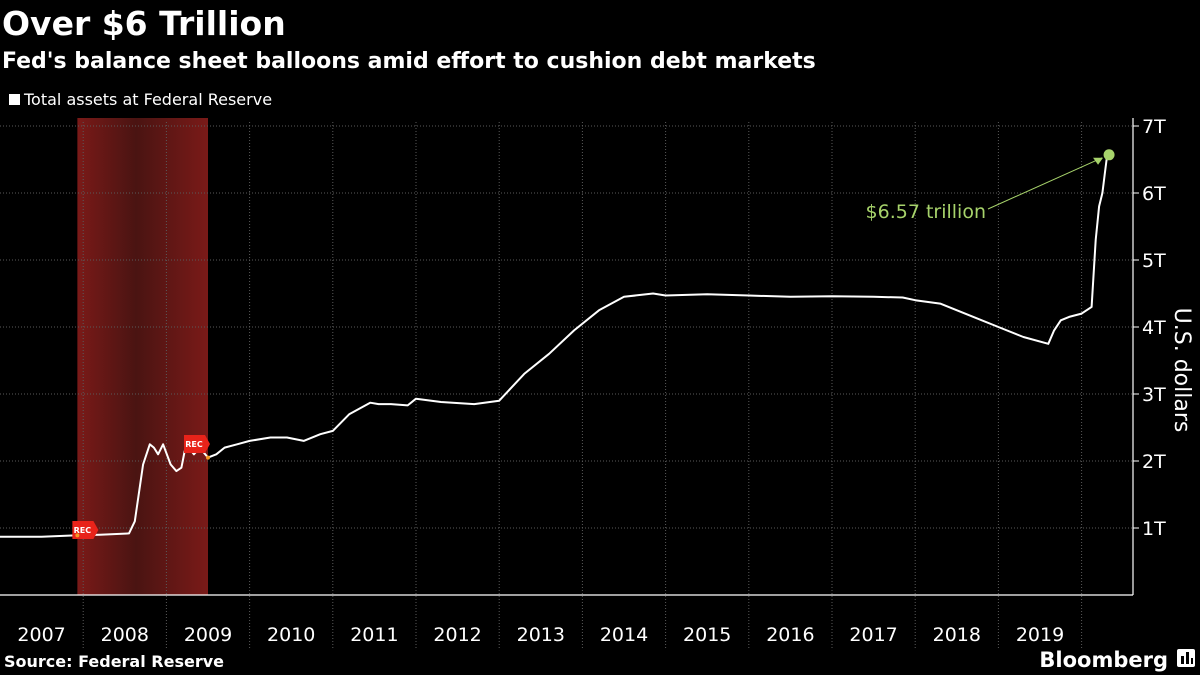 This screenshot has height=675, width=1200. Describe the element at coordinates (707, 635) in the screenshot. I see `x-tick-label: 2015` at that location.